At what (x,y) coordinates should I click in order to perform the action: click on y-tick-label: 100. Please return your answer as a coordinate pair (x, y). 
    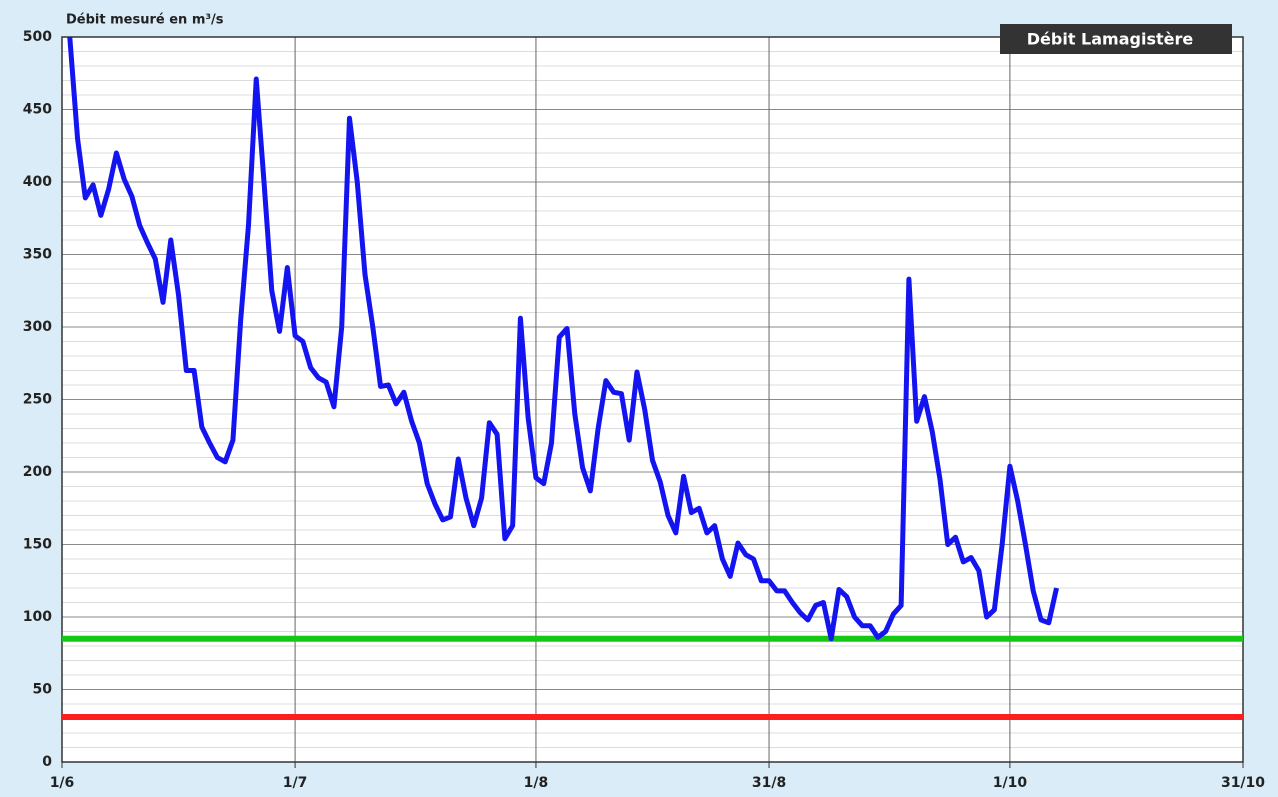
    Looking at the image, I should click on (37, 617).